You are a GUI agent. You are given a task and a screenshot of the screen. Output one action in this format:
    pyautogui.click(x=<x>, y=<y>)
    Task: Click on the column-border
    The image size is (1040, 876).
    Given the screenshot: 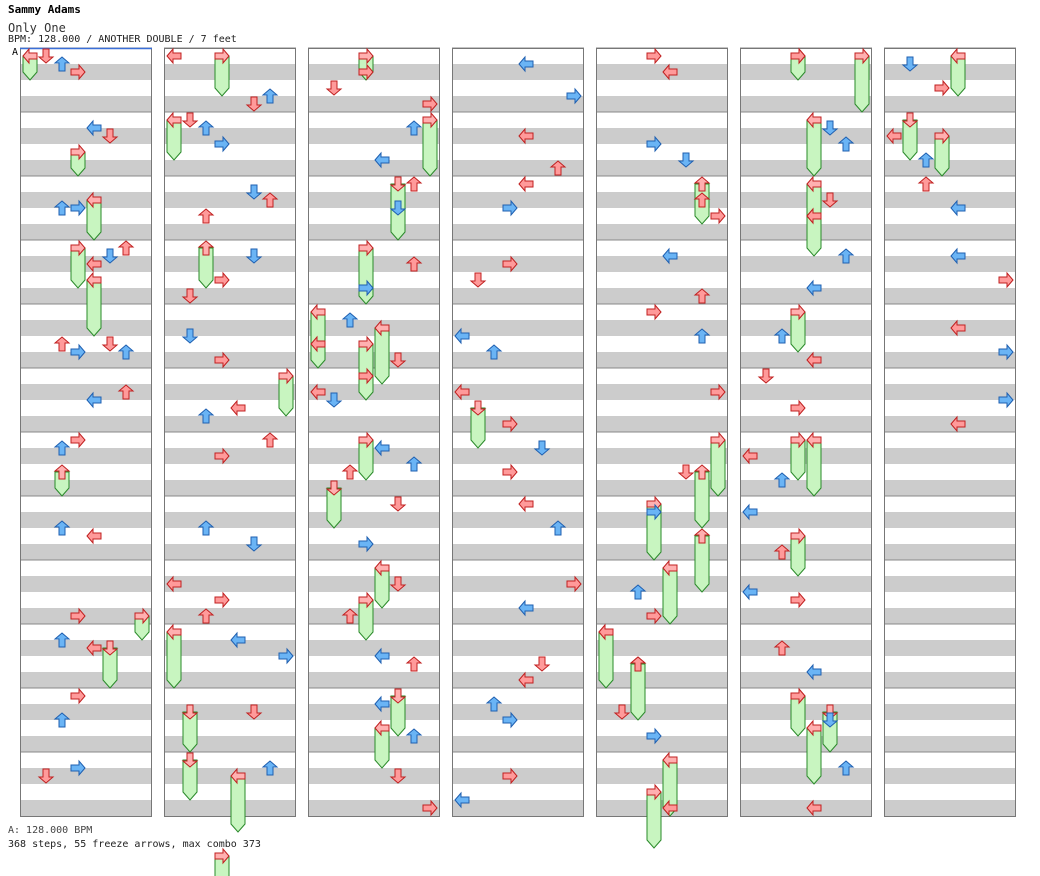 What is the action you would take?
    pyautogui.click(x=230, y=432)
    